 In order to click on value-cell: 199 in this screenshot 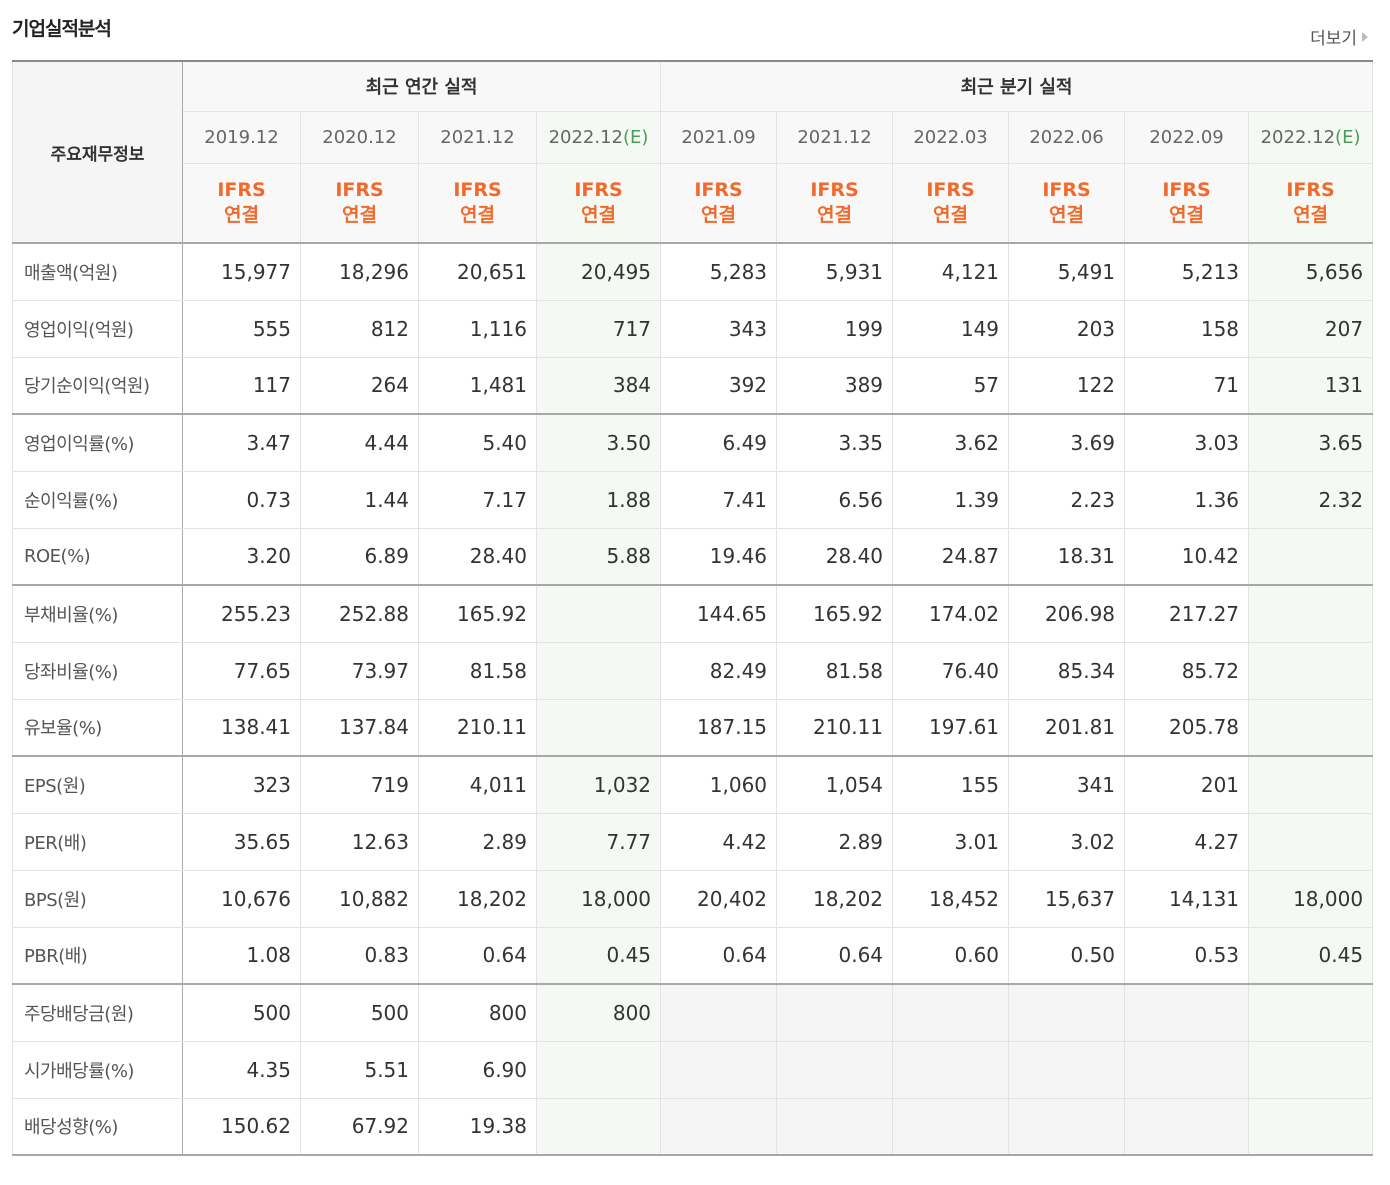, I will do `click(835, 328)`.